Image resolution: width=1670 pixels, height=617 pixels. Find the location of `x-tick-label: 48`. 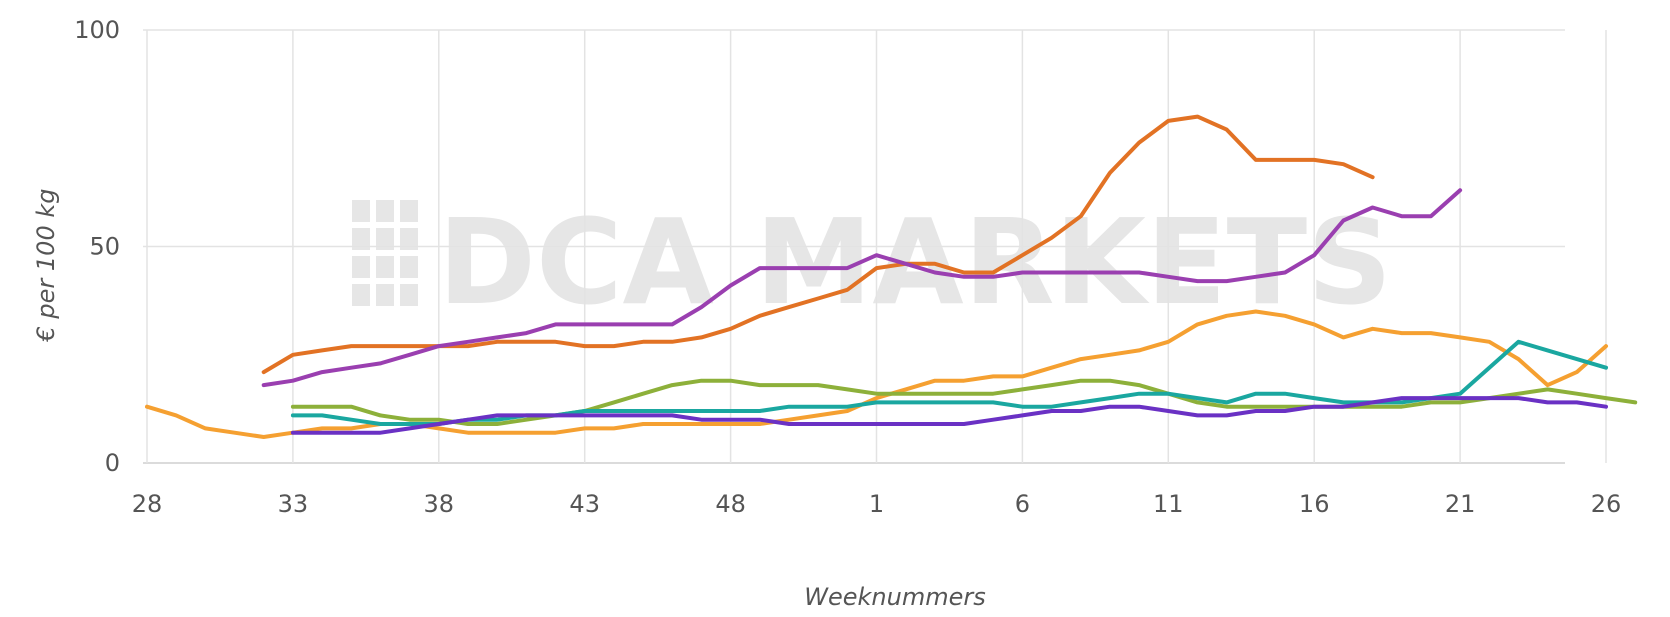

x-tick-label: 48 is located at coordinates (730, 504).